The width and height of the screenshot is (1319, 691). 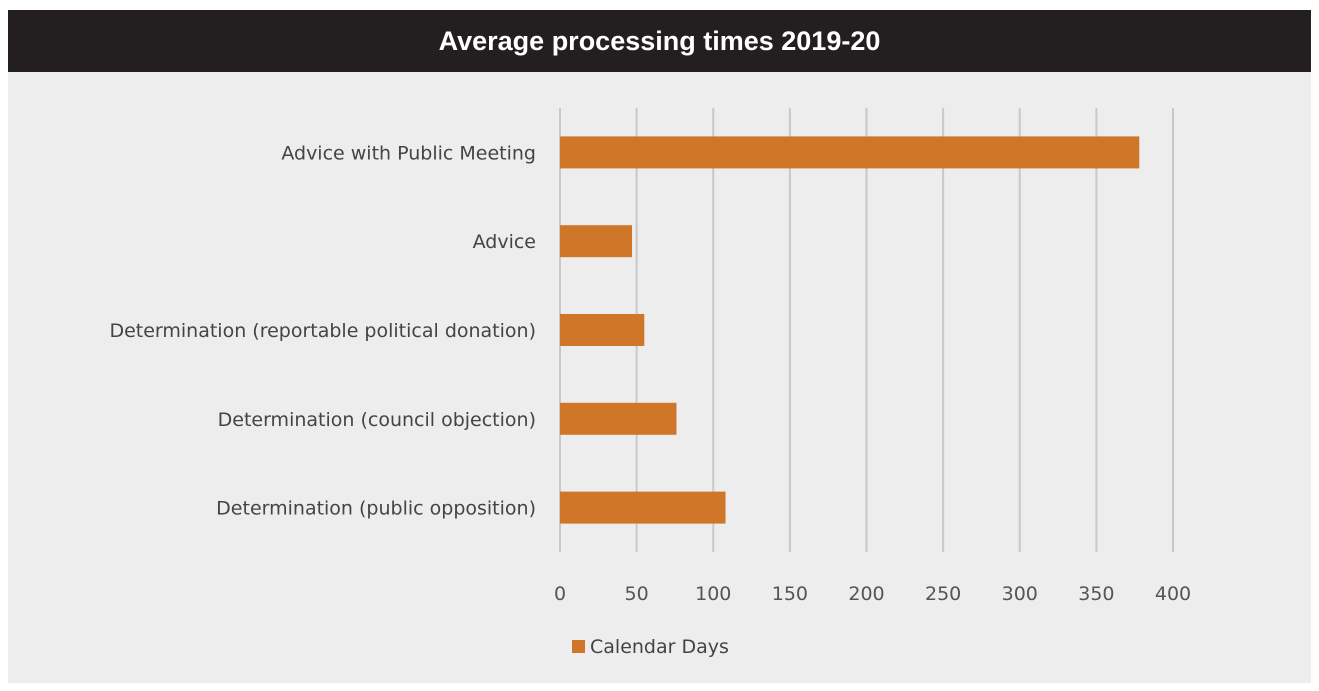 I want to click on x-tick-label: 150, so click(x=790, y=594).